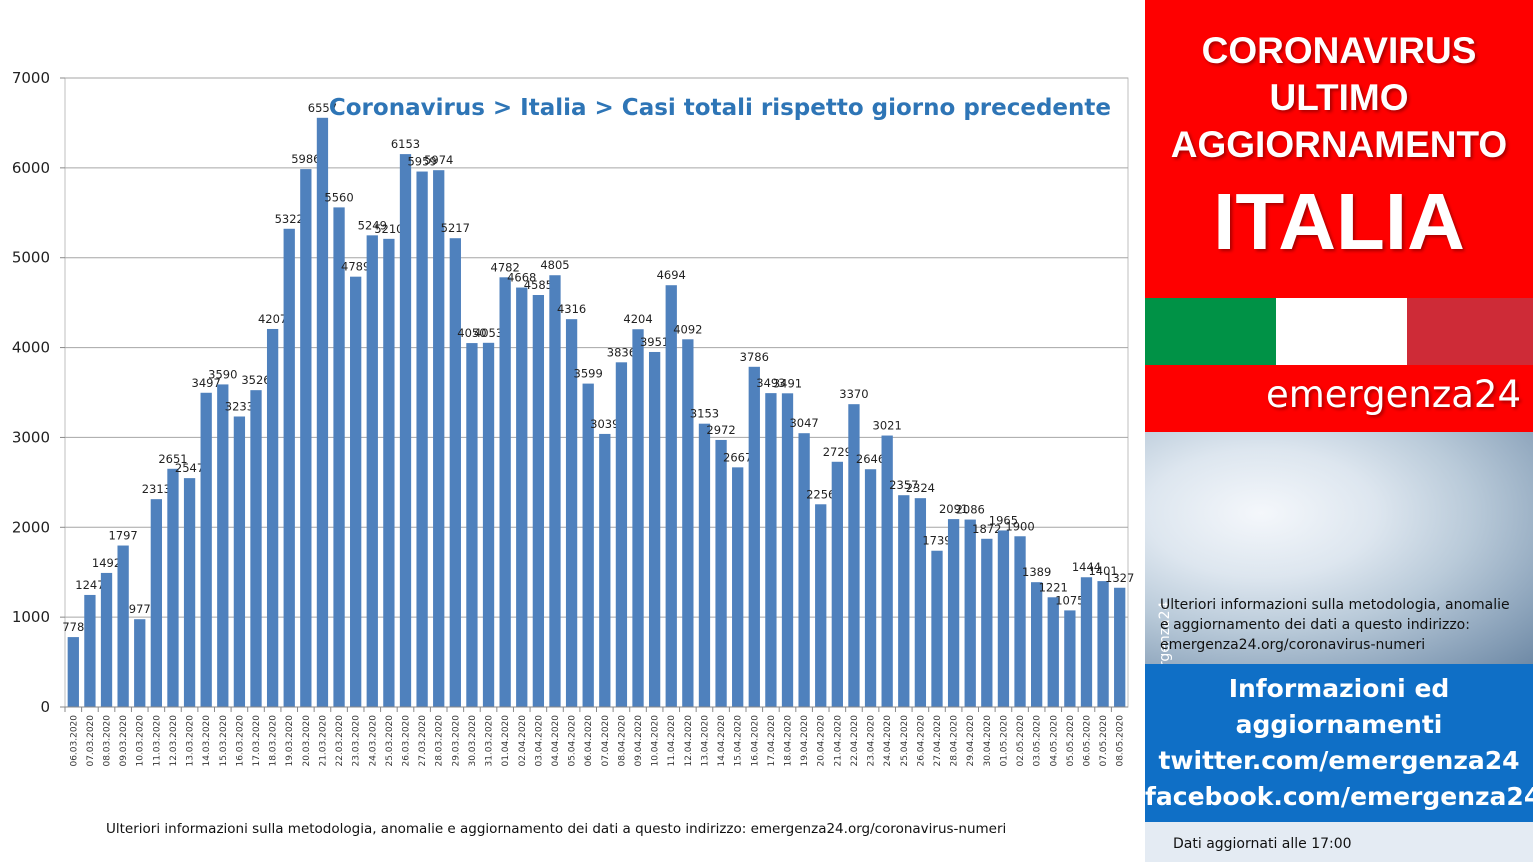  What do you see at coordinates (323, 741) in the screenshot?
I see `x-tick-label: 21.03.2020` at bounding box center [323, 741].